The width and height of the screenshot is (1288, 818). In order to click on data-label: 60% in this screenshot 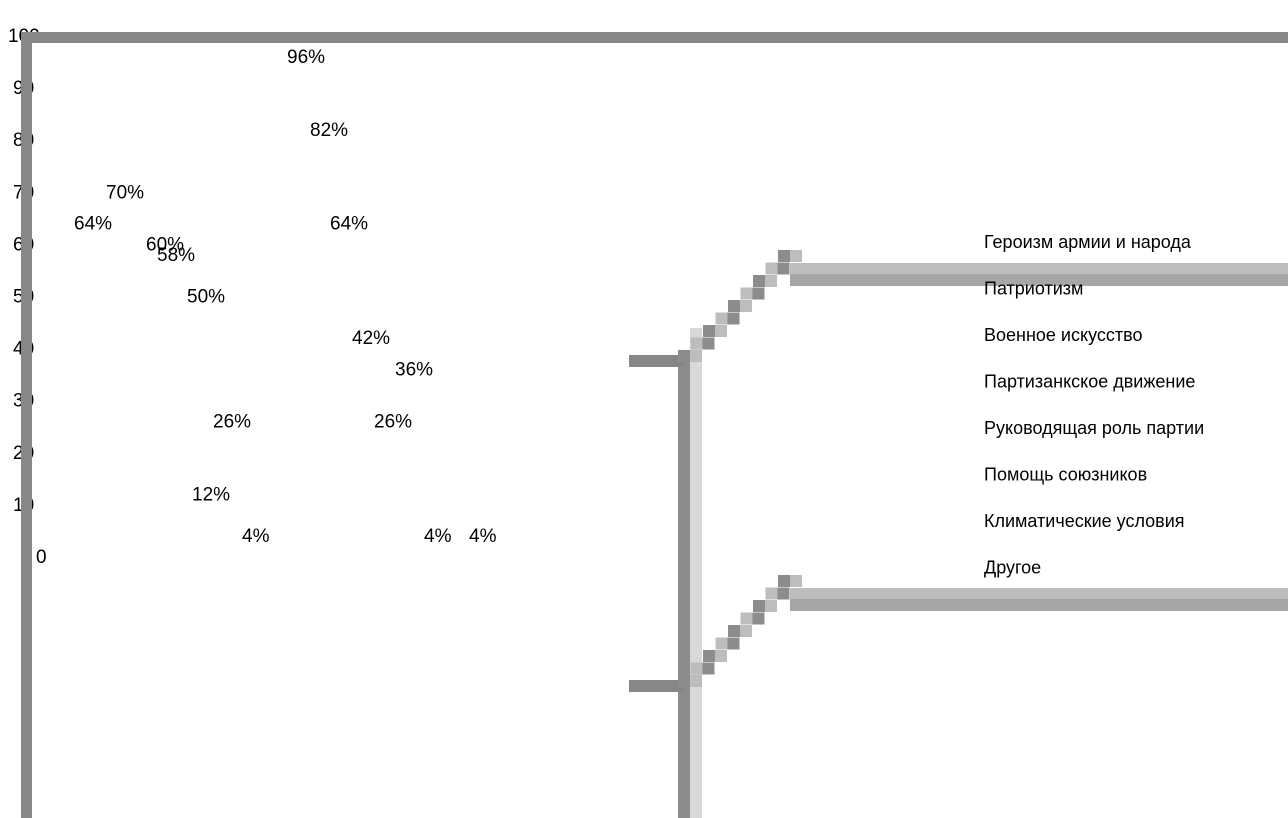, I will do `click(165, 244)`.